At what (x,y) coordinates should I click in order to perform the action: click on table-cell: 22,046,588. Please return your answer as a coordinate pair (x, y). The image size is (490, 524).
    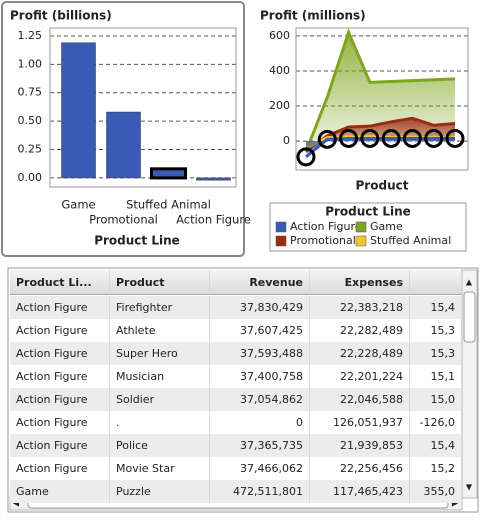
    Looking at the image, I should click on (360, 399).